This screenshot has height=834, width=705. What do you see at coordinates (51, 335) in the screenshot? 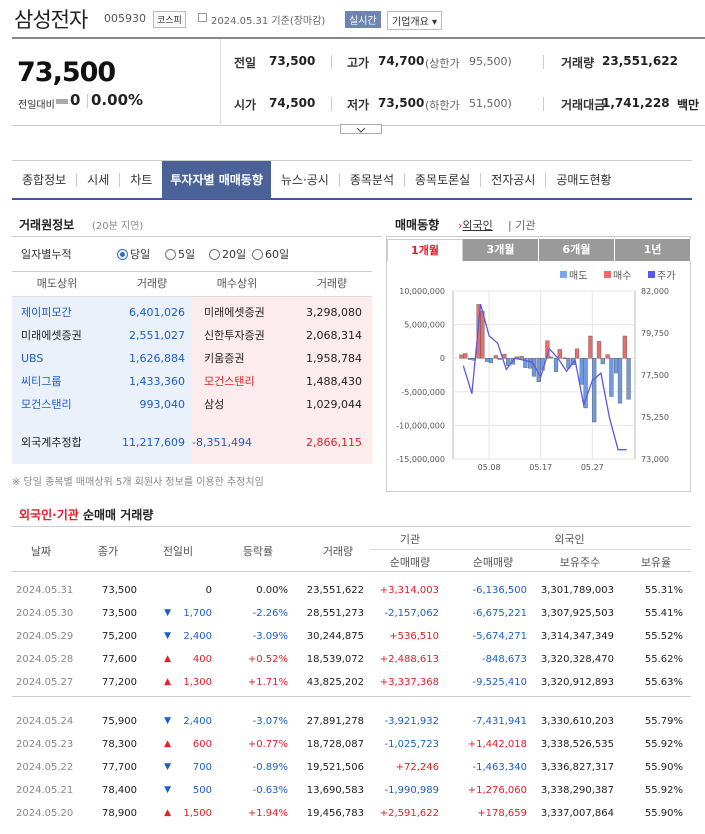
I see `sell-broker: 미래에셋증권` at bounding box center [51, 335].